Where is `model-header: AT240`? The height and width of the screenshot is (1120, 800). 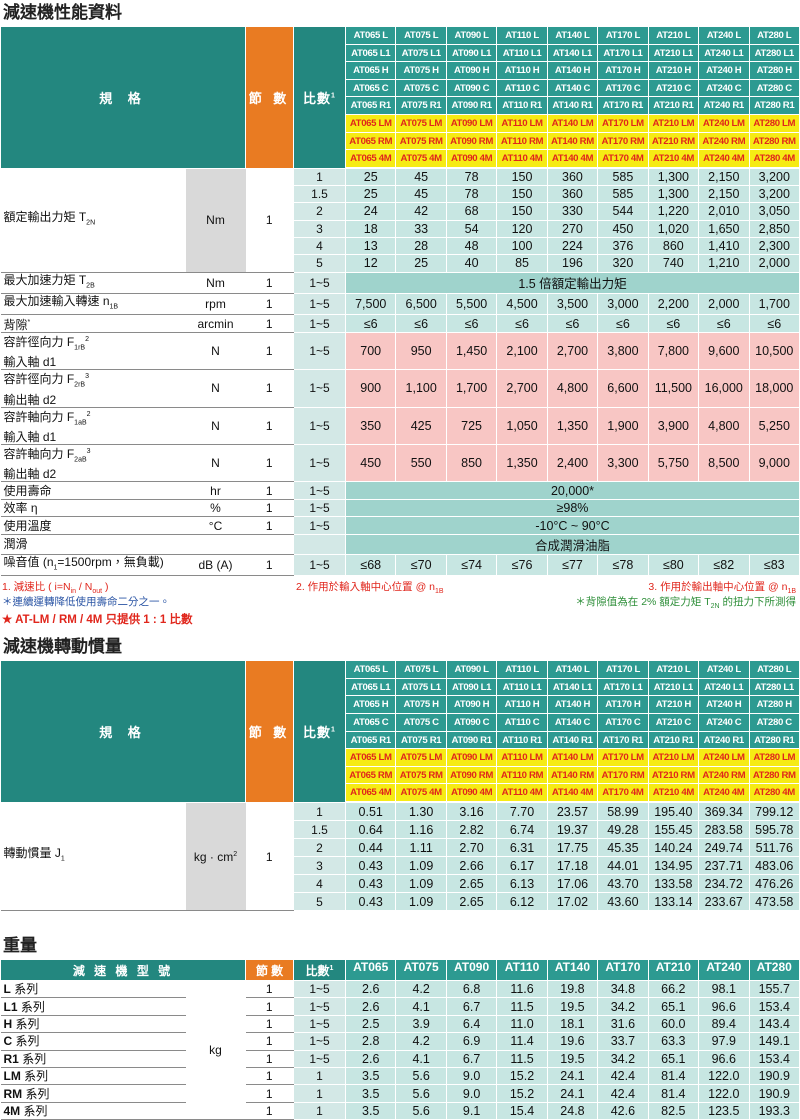
model-header: AT240 is located at coordinates (724, 970).